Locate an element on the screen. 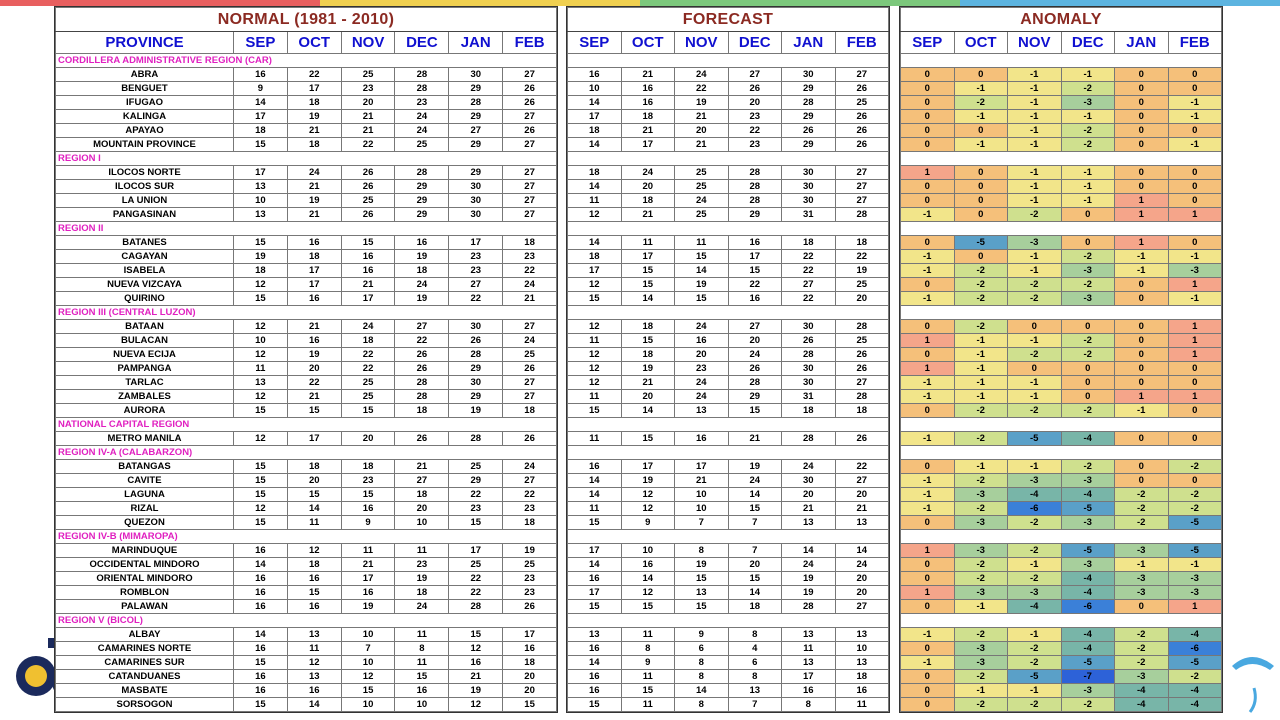 The width and height of the screenshot is (1280, 720). anomaly-region-row is located at coordinates (1061, 620).